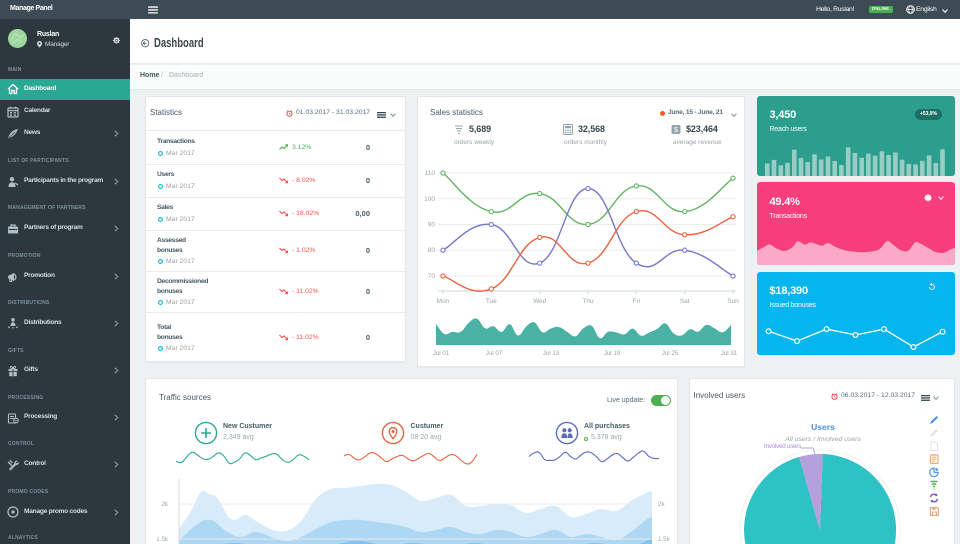 The image size is (960, 544). I want to click on svg-text: Tue, so click(491, 301).